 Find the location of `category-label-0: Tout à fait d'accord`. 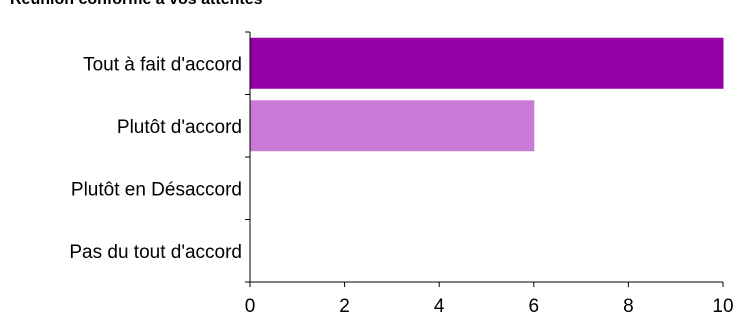

category-label-0: Tout à fait d'accord is located at coordinates (162, 64).